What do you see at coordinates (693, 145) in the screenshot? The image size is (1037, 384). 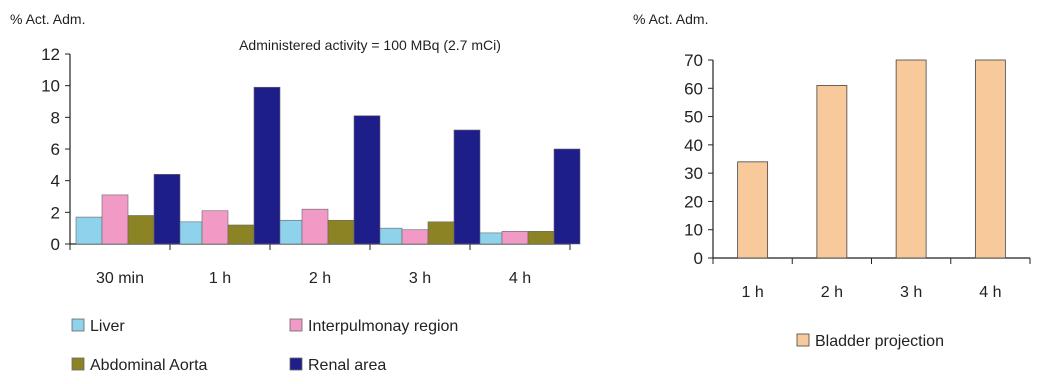 I see `right-y-tick-label: 40` at bounding box center [693, 145].